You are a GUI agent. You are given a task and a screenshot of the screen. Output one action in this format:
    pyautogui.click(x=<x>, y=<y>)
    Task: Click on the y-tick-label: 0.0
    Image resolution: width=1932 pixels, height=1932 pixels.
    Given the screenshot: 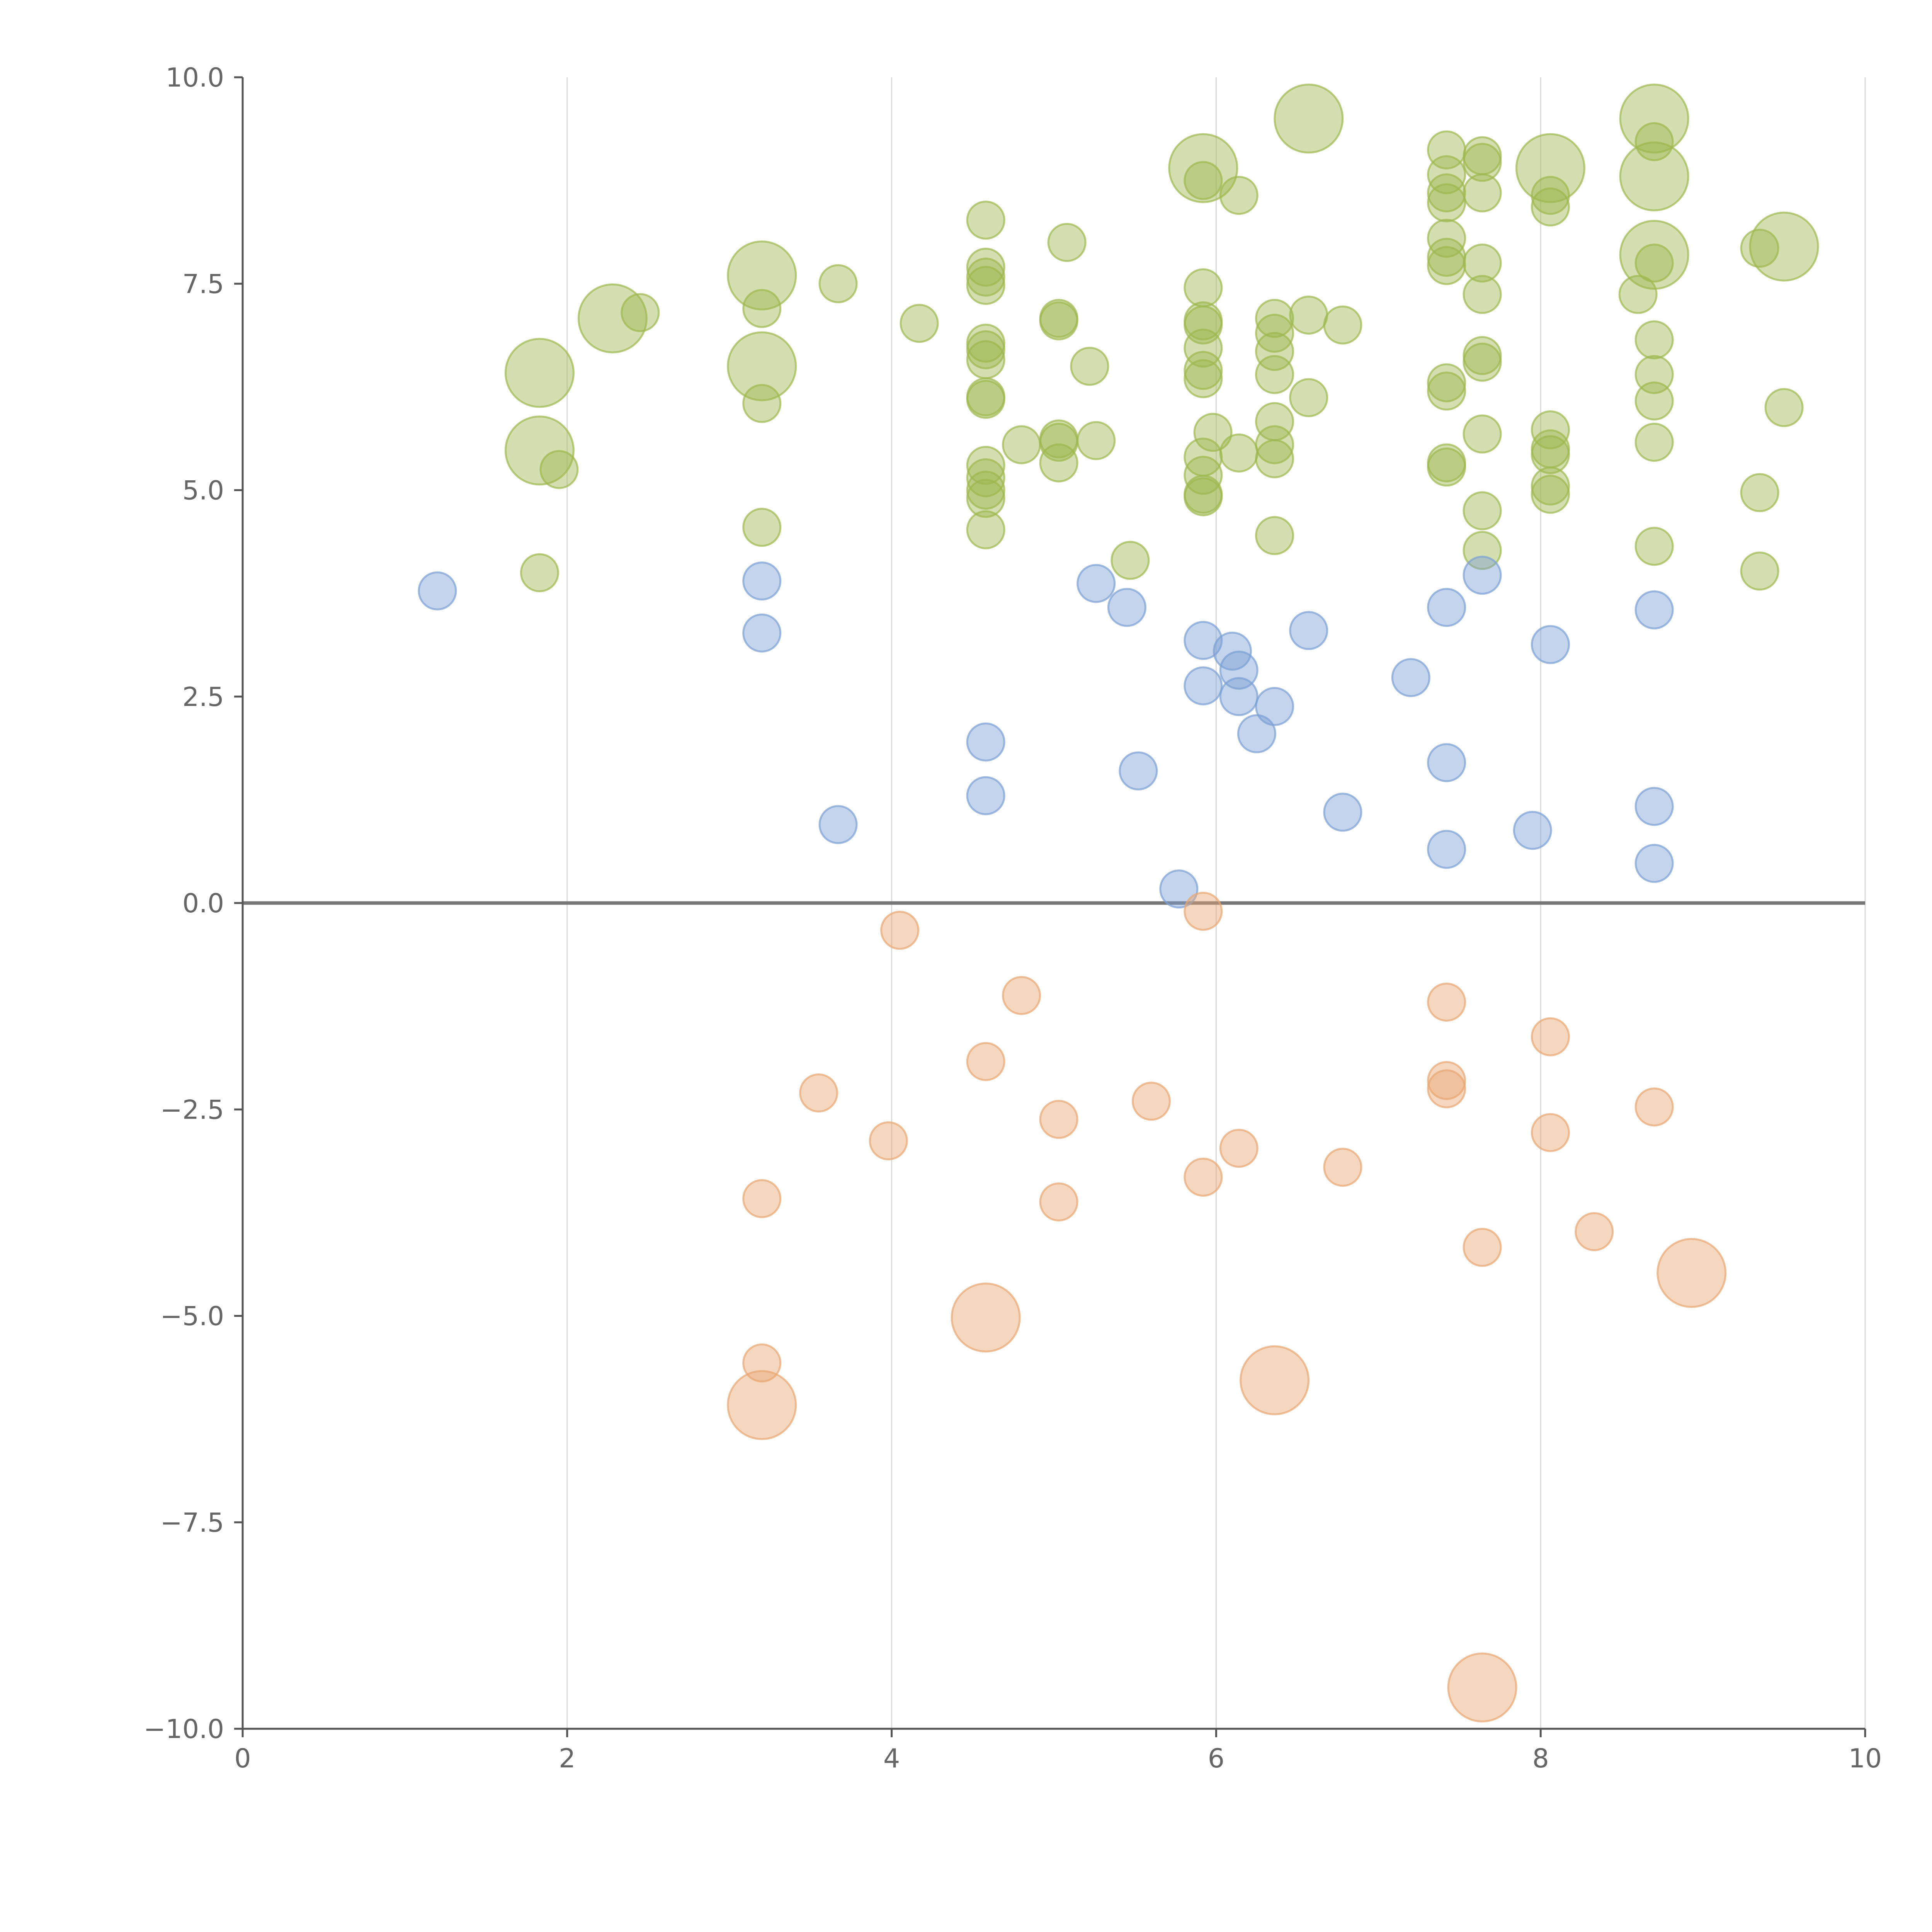 What is the action you would take?
    pyautogui.click(x=203, y=904)
    